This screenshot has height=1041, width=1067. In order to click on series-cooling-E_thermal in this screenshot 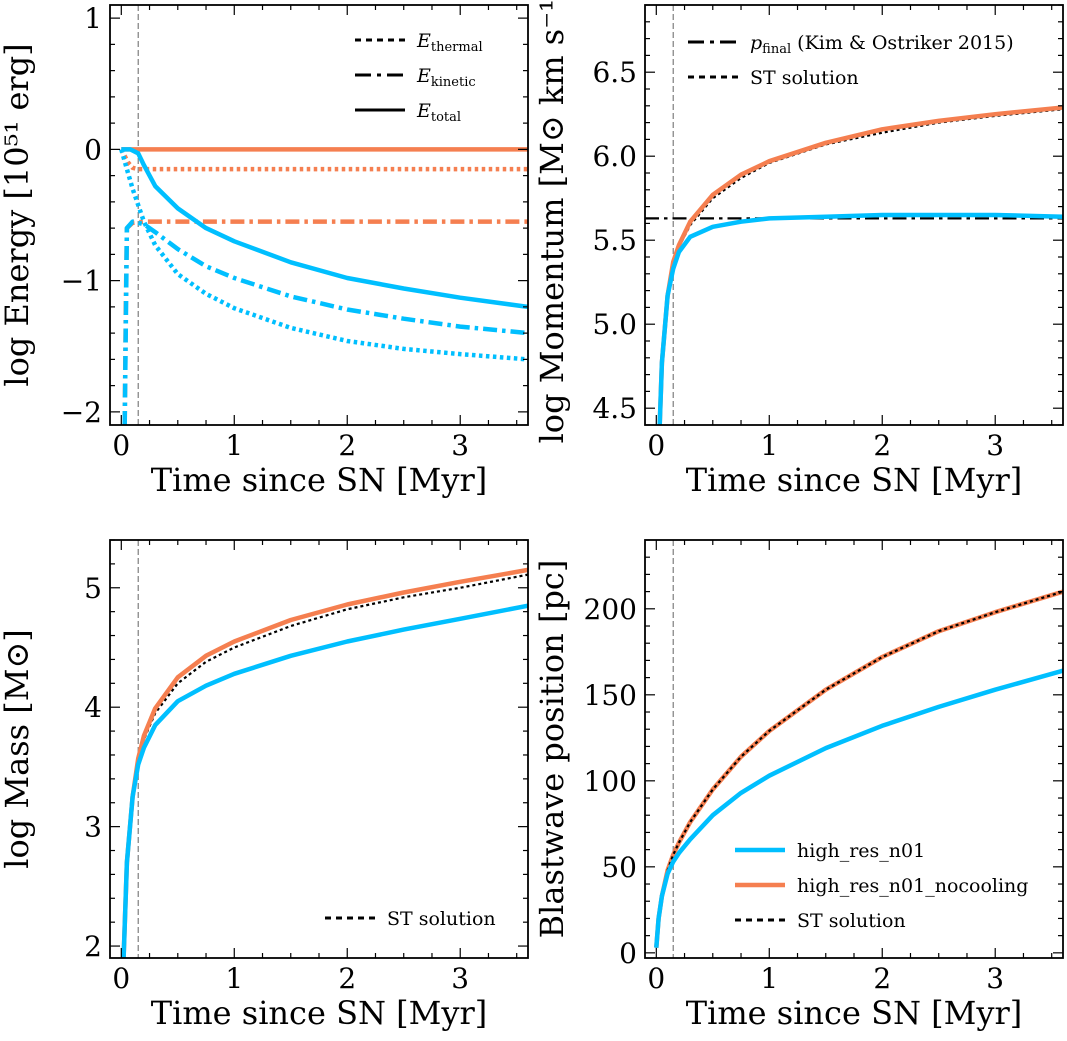, I will do `click(323, 255)`.